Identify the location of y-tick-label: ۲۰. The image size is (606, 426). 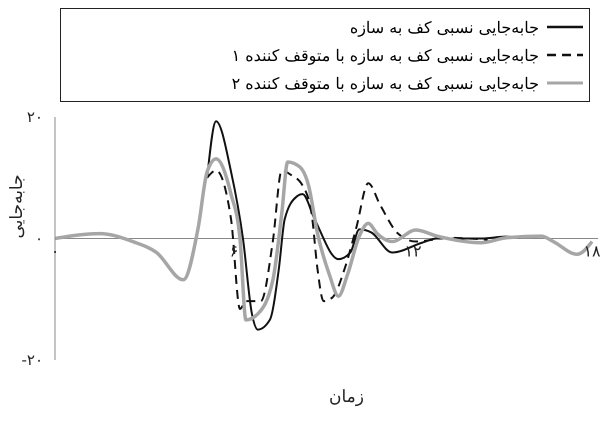
(34, 117).